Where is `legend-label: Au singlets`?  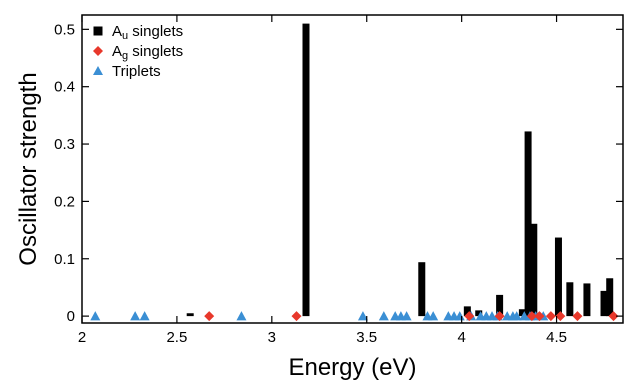 legend-label: Au singlets is located at coordinates (147, 32).